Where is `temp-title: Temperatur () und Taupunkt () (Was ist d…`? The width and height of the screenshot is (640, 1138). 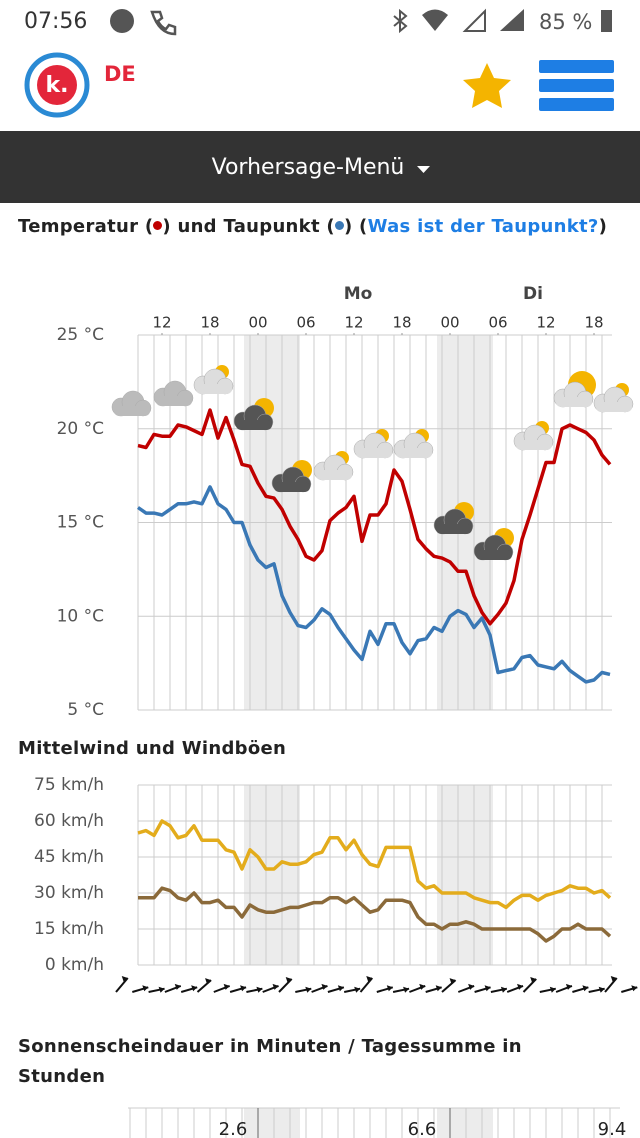 temp-title: Temperatur () und Taupunkt () (Was ist d… is located at coordinates (323, 227).